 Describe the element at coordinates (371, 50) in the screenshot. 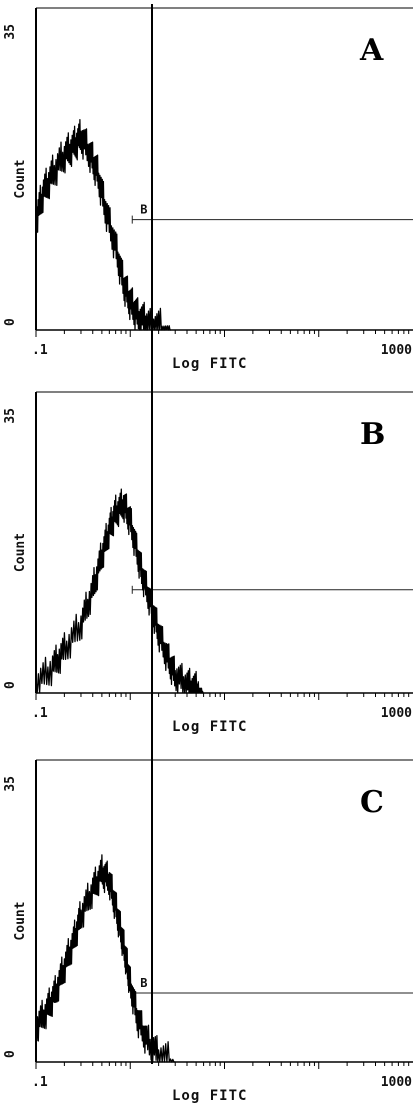

I see `panel-letter: A` at that location.